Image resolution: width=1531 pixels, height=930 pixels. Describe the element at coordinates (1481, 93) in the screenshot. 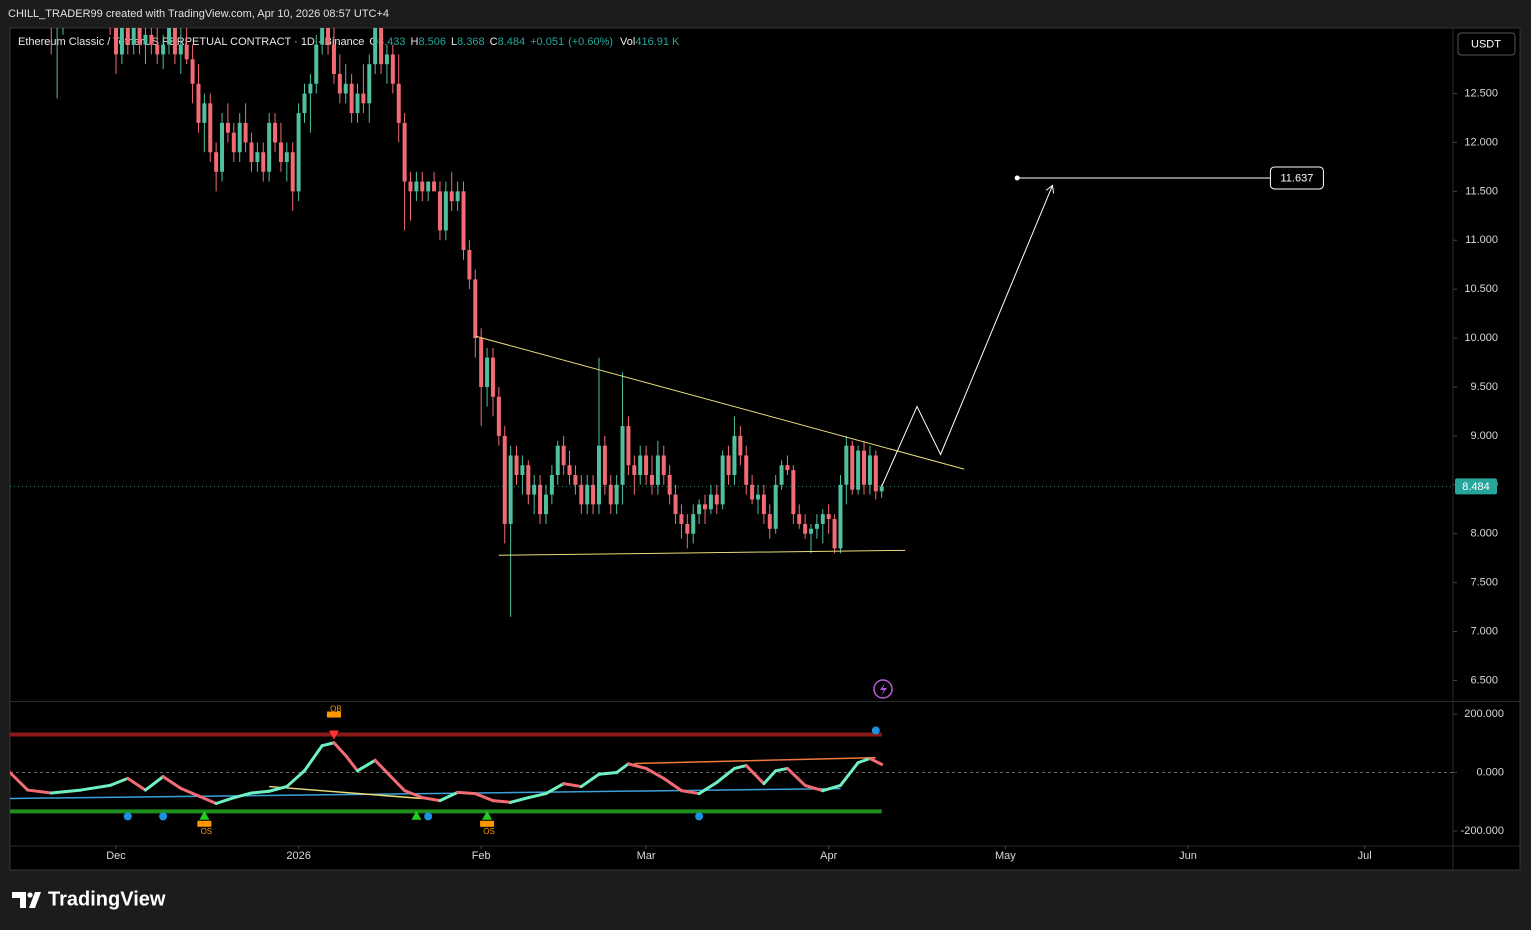

I see `y-tick-label: 12.500` at that location.